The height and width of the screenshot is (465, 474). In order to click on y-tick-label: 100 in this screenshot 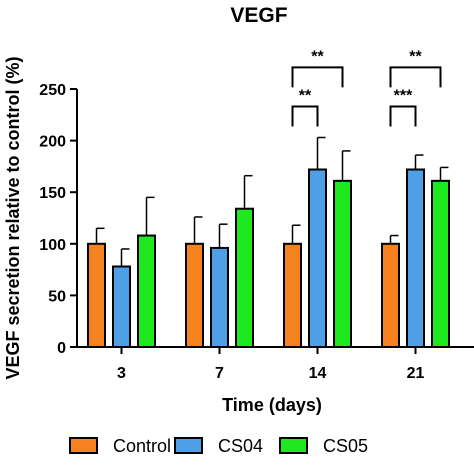, I will do `click(52, 245)`.